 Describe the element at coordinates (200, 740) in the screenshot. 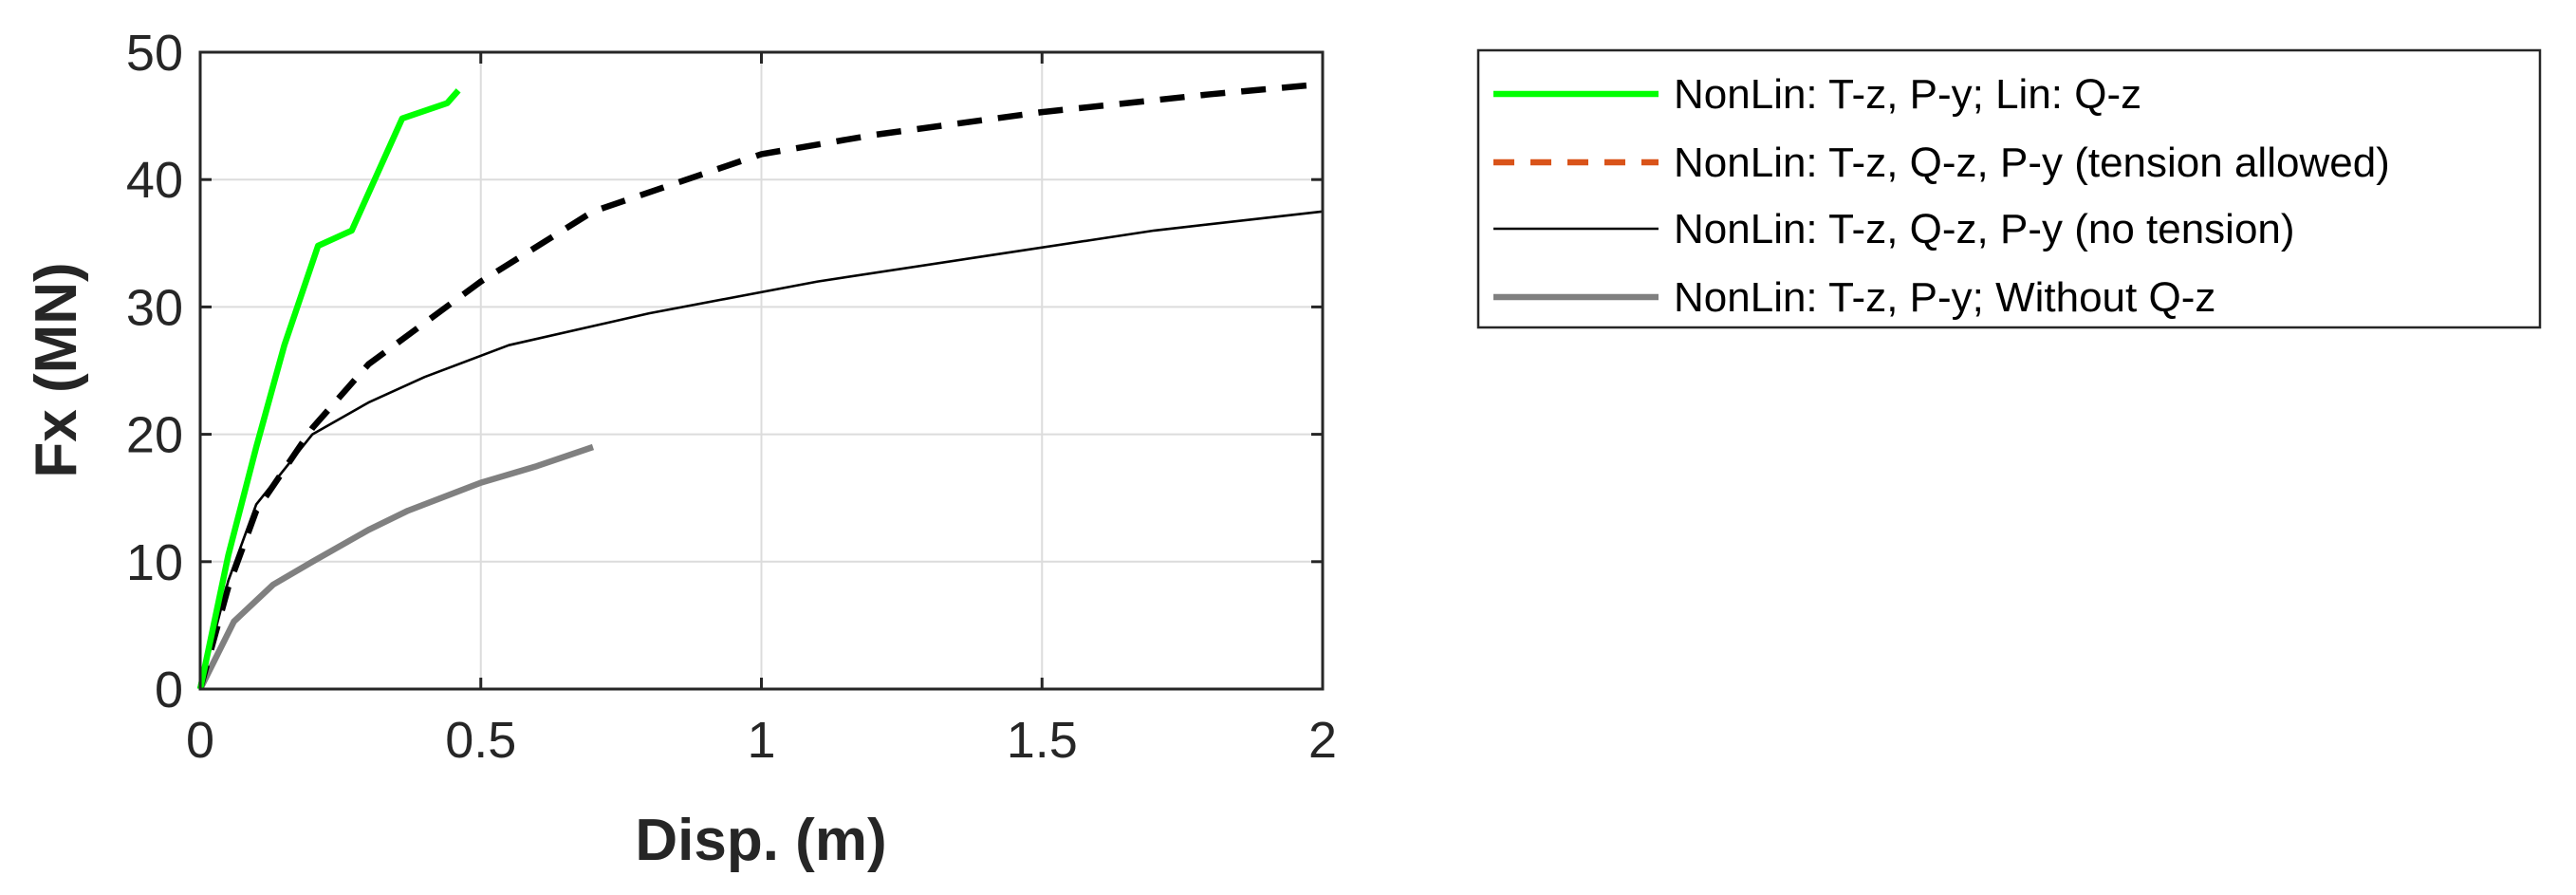

I see `x-tick-label: 0` at that location.